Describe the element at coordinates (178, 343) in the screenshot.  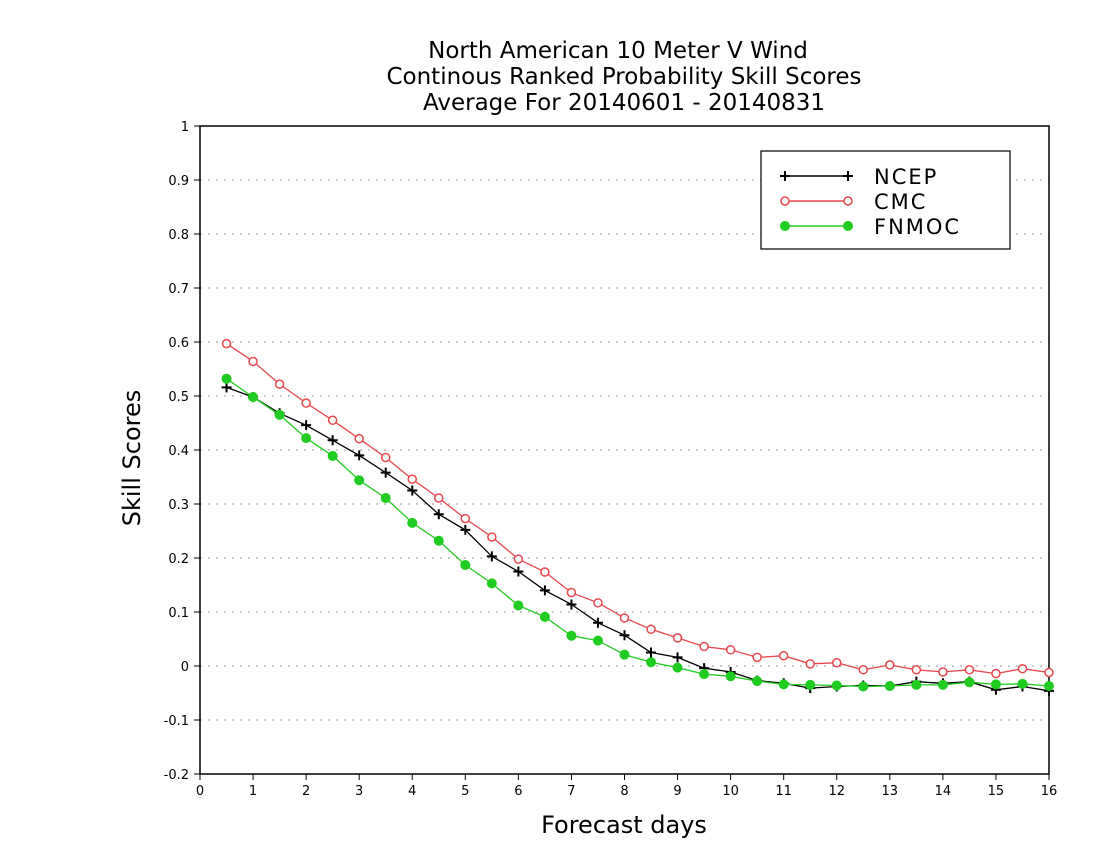
I see `y-tick-label: 0.6` at that location.